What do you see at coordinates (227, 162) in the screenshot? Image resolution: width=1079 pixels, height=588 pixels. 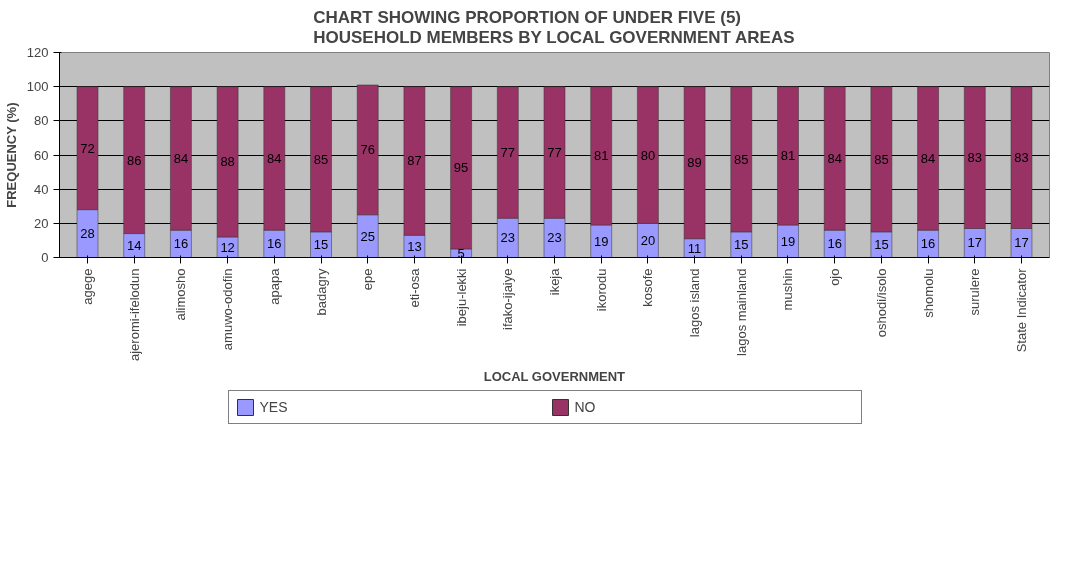 I see `data-label: 88` at bounding box center [227, 162].